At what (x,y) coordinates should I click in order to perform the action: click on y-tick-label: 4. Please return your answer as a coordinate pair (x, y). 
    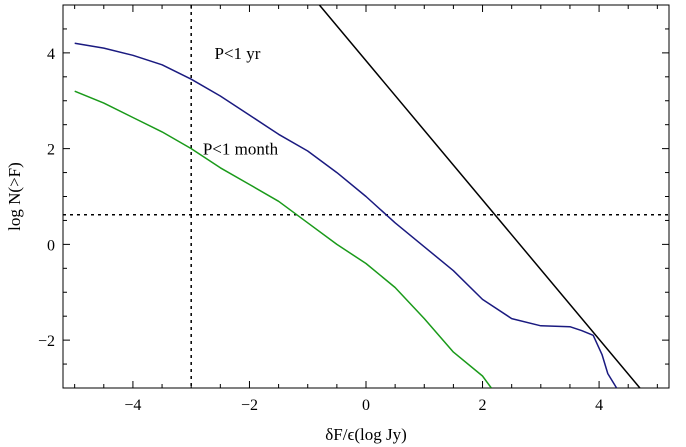
    Looking at the image, I should click on (51, 54).